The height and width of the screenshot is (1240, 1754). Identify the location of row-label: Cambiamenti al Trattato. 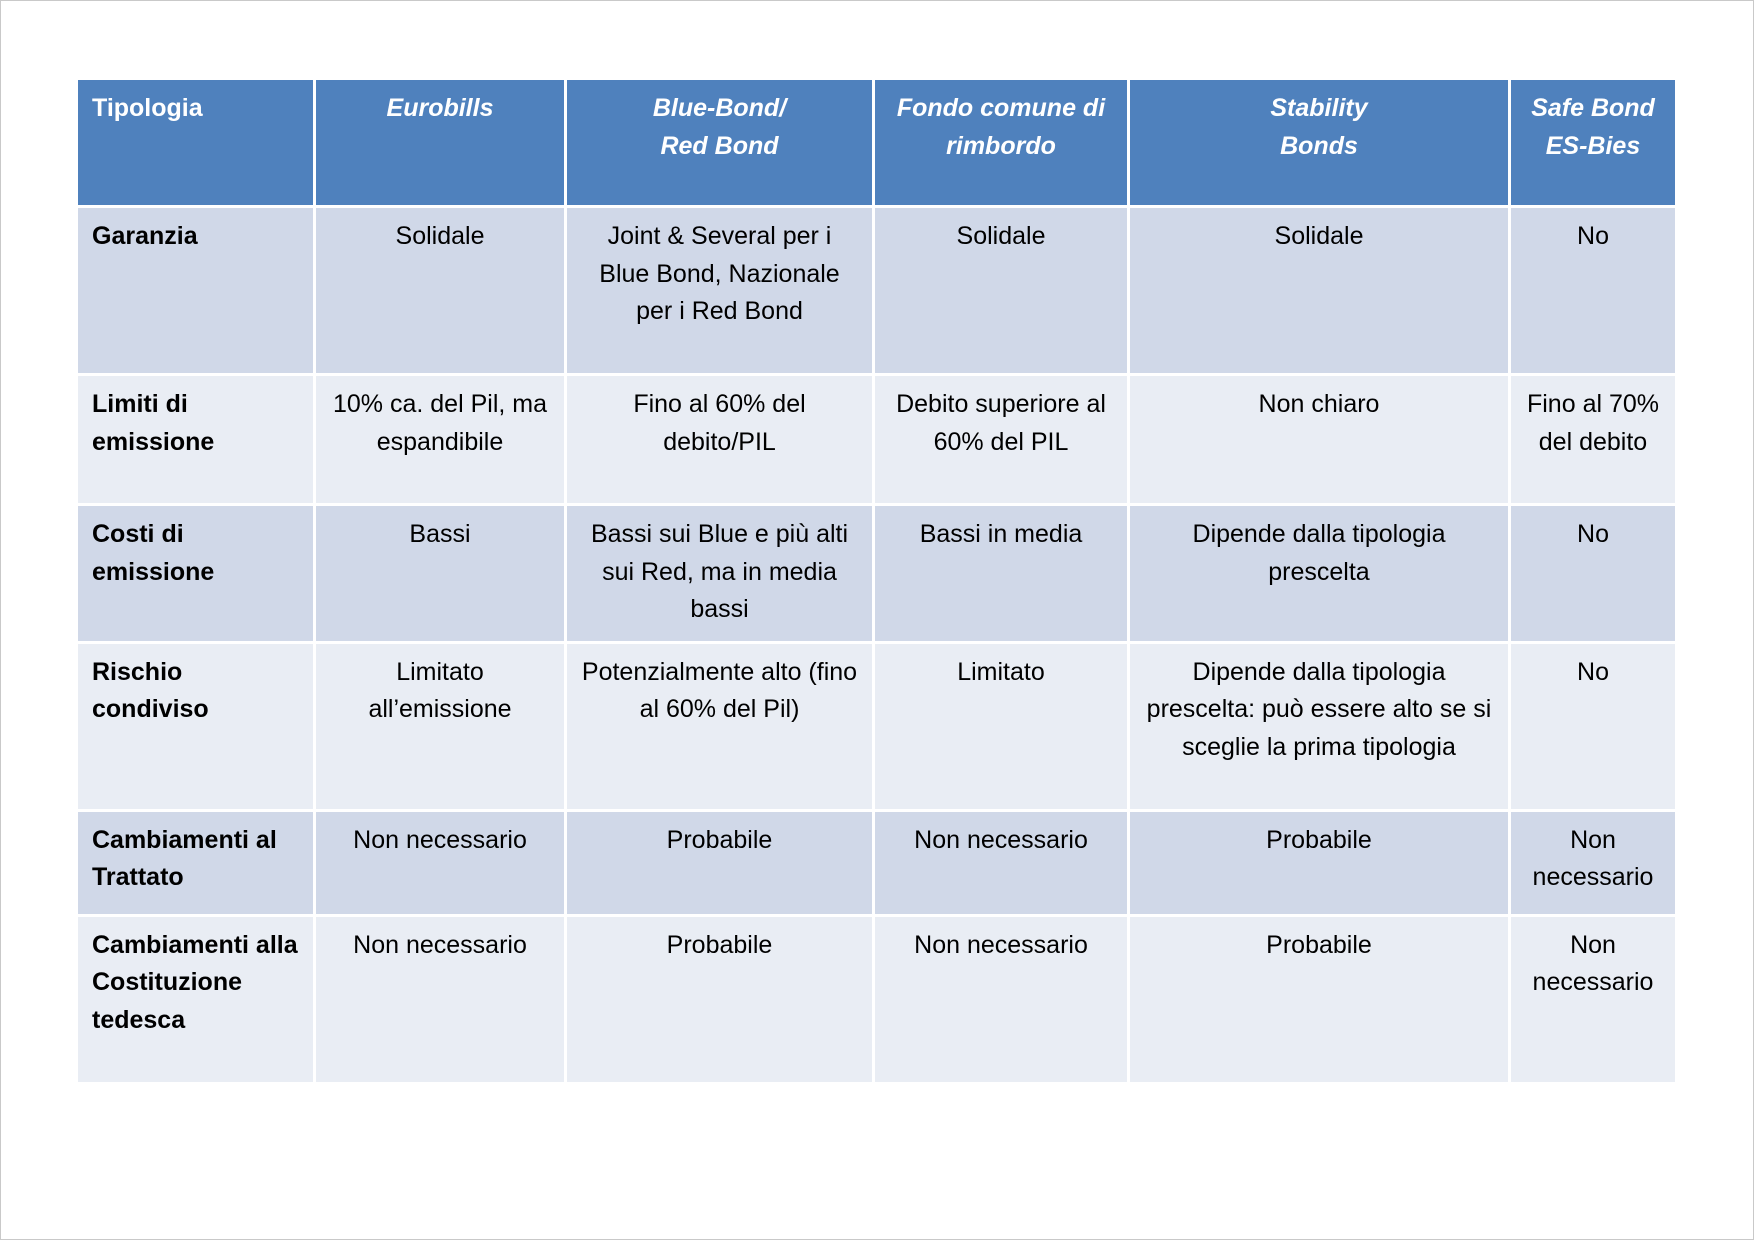
(195, 862).